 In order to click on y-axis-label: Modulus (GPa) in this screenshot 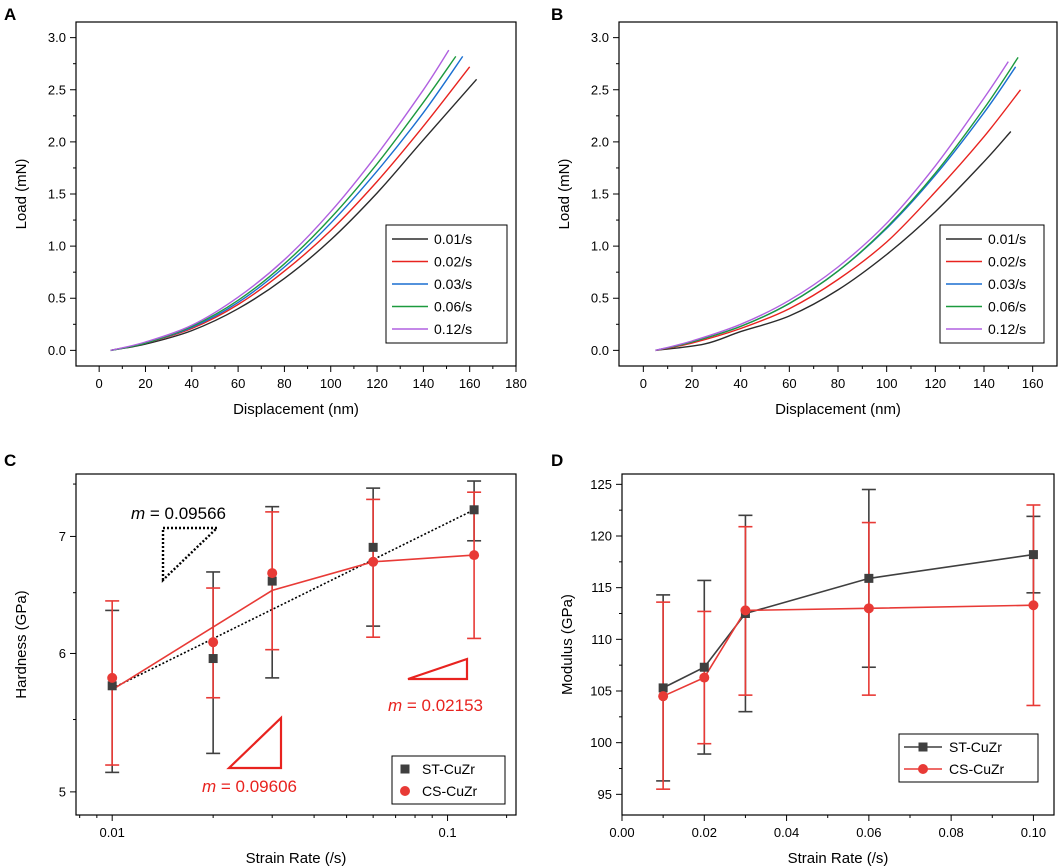, I will do `click(567, 644)`.